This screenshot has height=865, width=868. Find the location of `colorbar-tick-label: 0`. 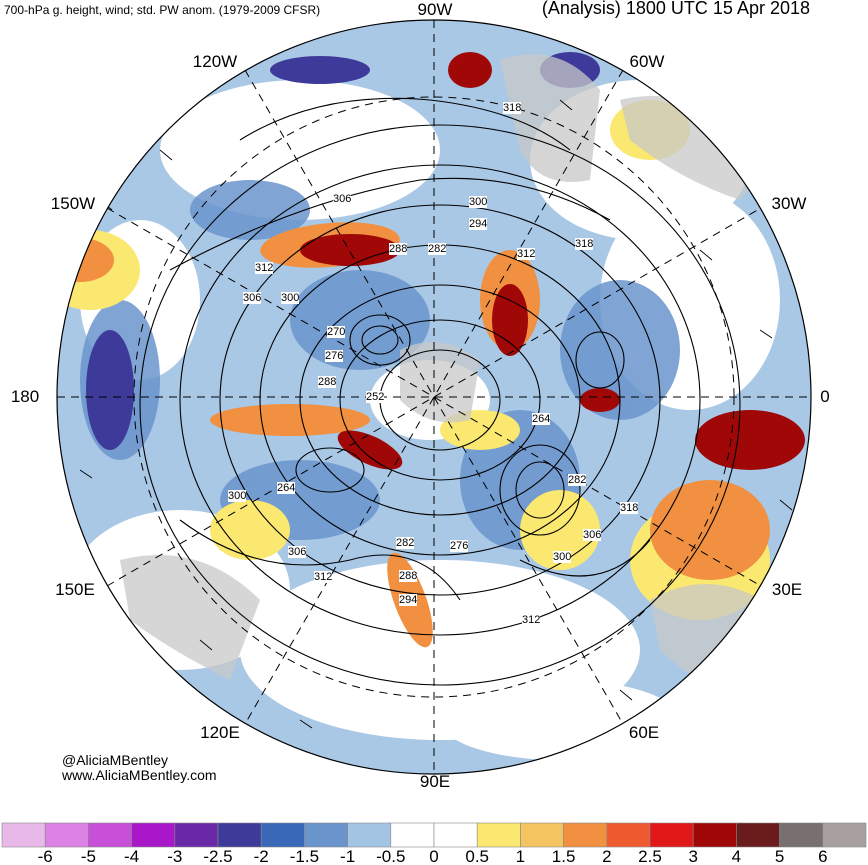

colorbar-tick-label: 0 is located at coordinates (433, 856).